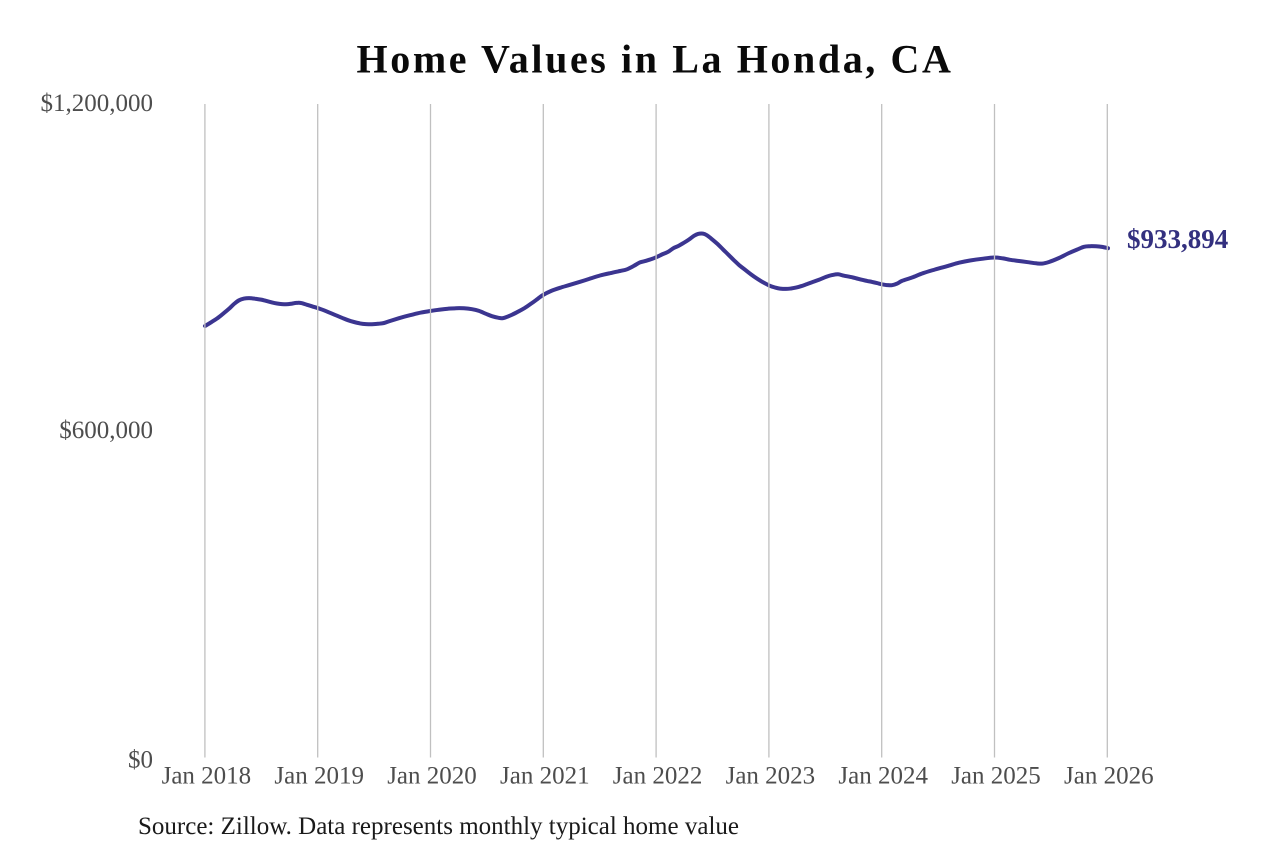 Image resolution: width=1280 pixels, height=858 pixels. What do you see at coordinates (1109, 776) in the screenshot?
I see `svg-text: Jan 2026` at bounding box center [1109, 776].